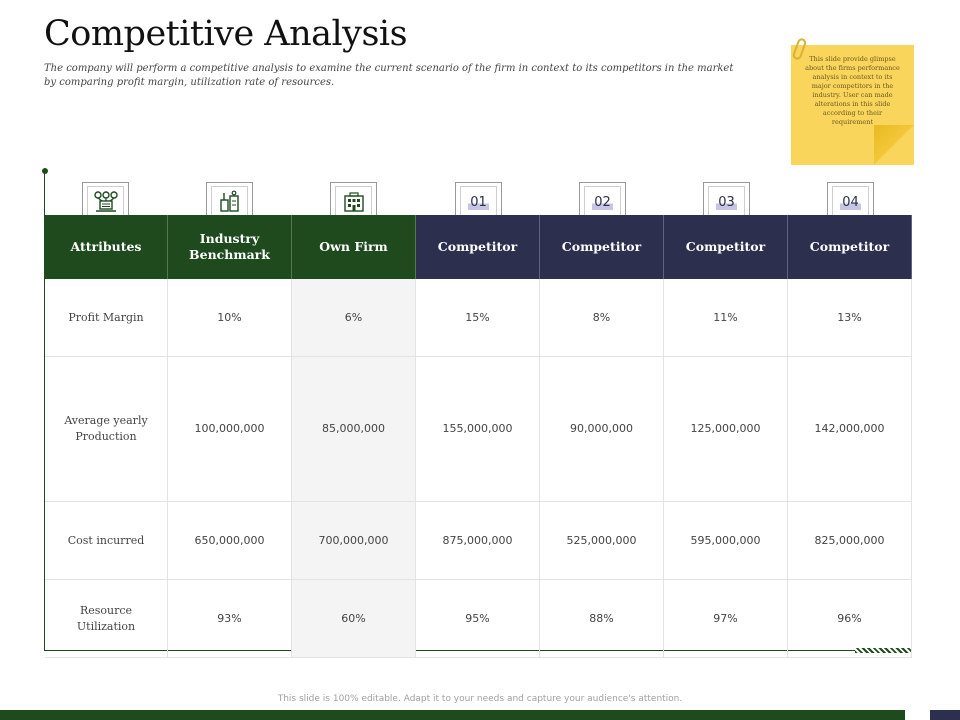  I want to click on table-cell: 700,000,000, so click(354, 541).